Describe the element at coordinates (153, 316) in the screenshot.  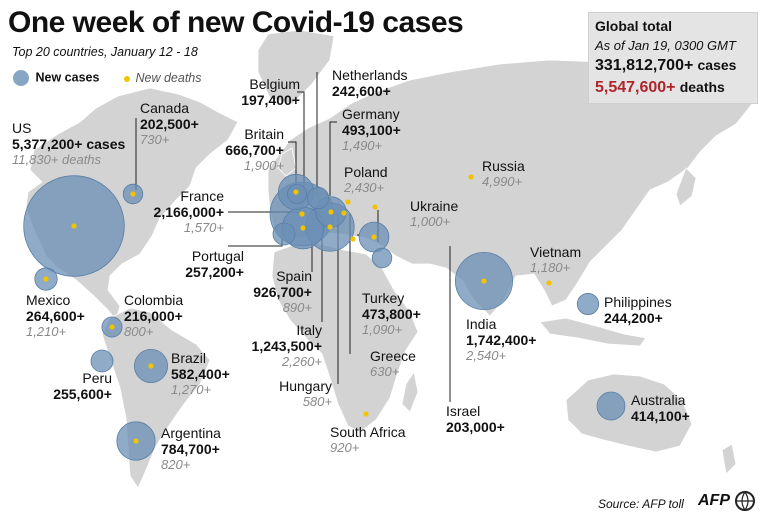
I see `country-cases: 216,000+` at that location.